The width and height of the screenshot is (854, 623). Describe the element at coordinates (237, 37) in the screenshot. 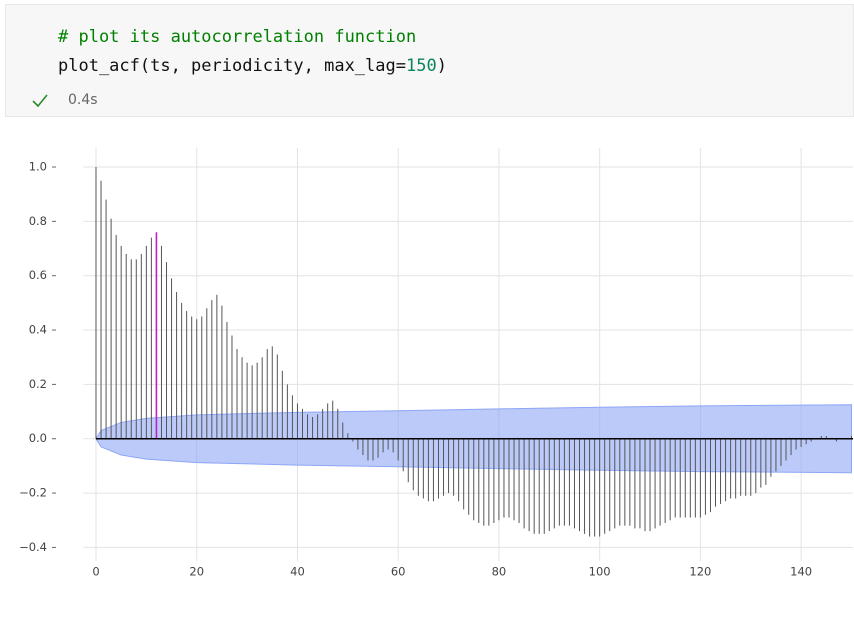

I see `code-comment: # plot its autocorrelation function` at that location.